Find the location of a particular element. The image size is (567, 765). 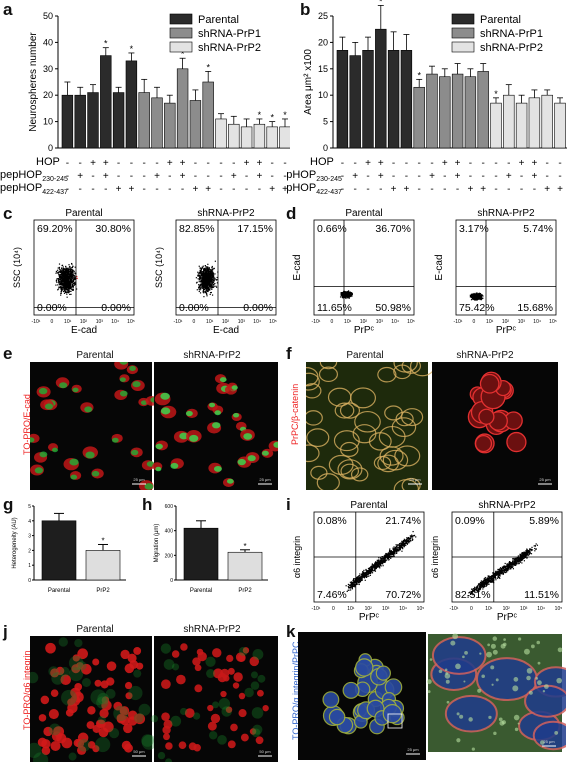

x-axis-label: PrPᶜ is located at coordinates (506, 330).